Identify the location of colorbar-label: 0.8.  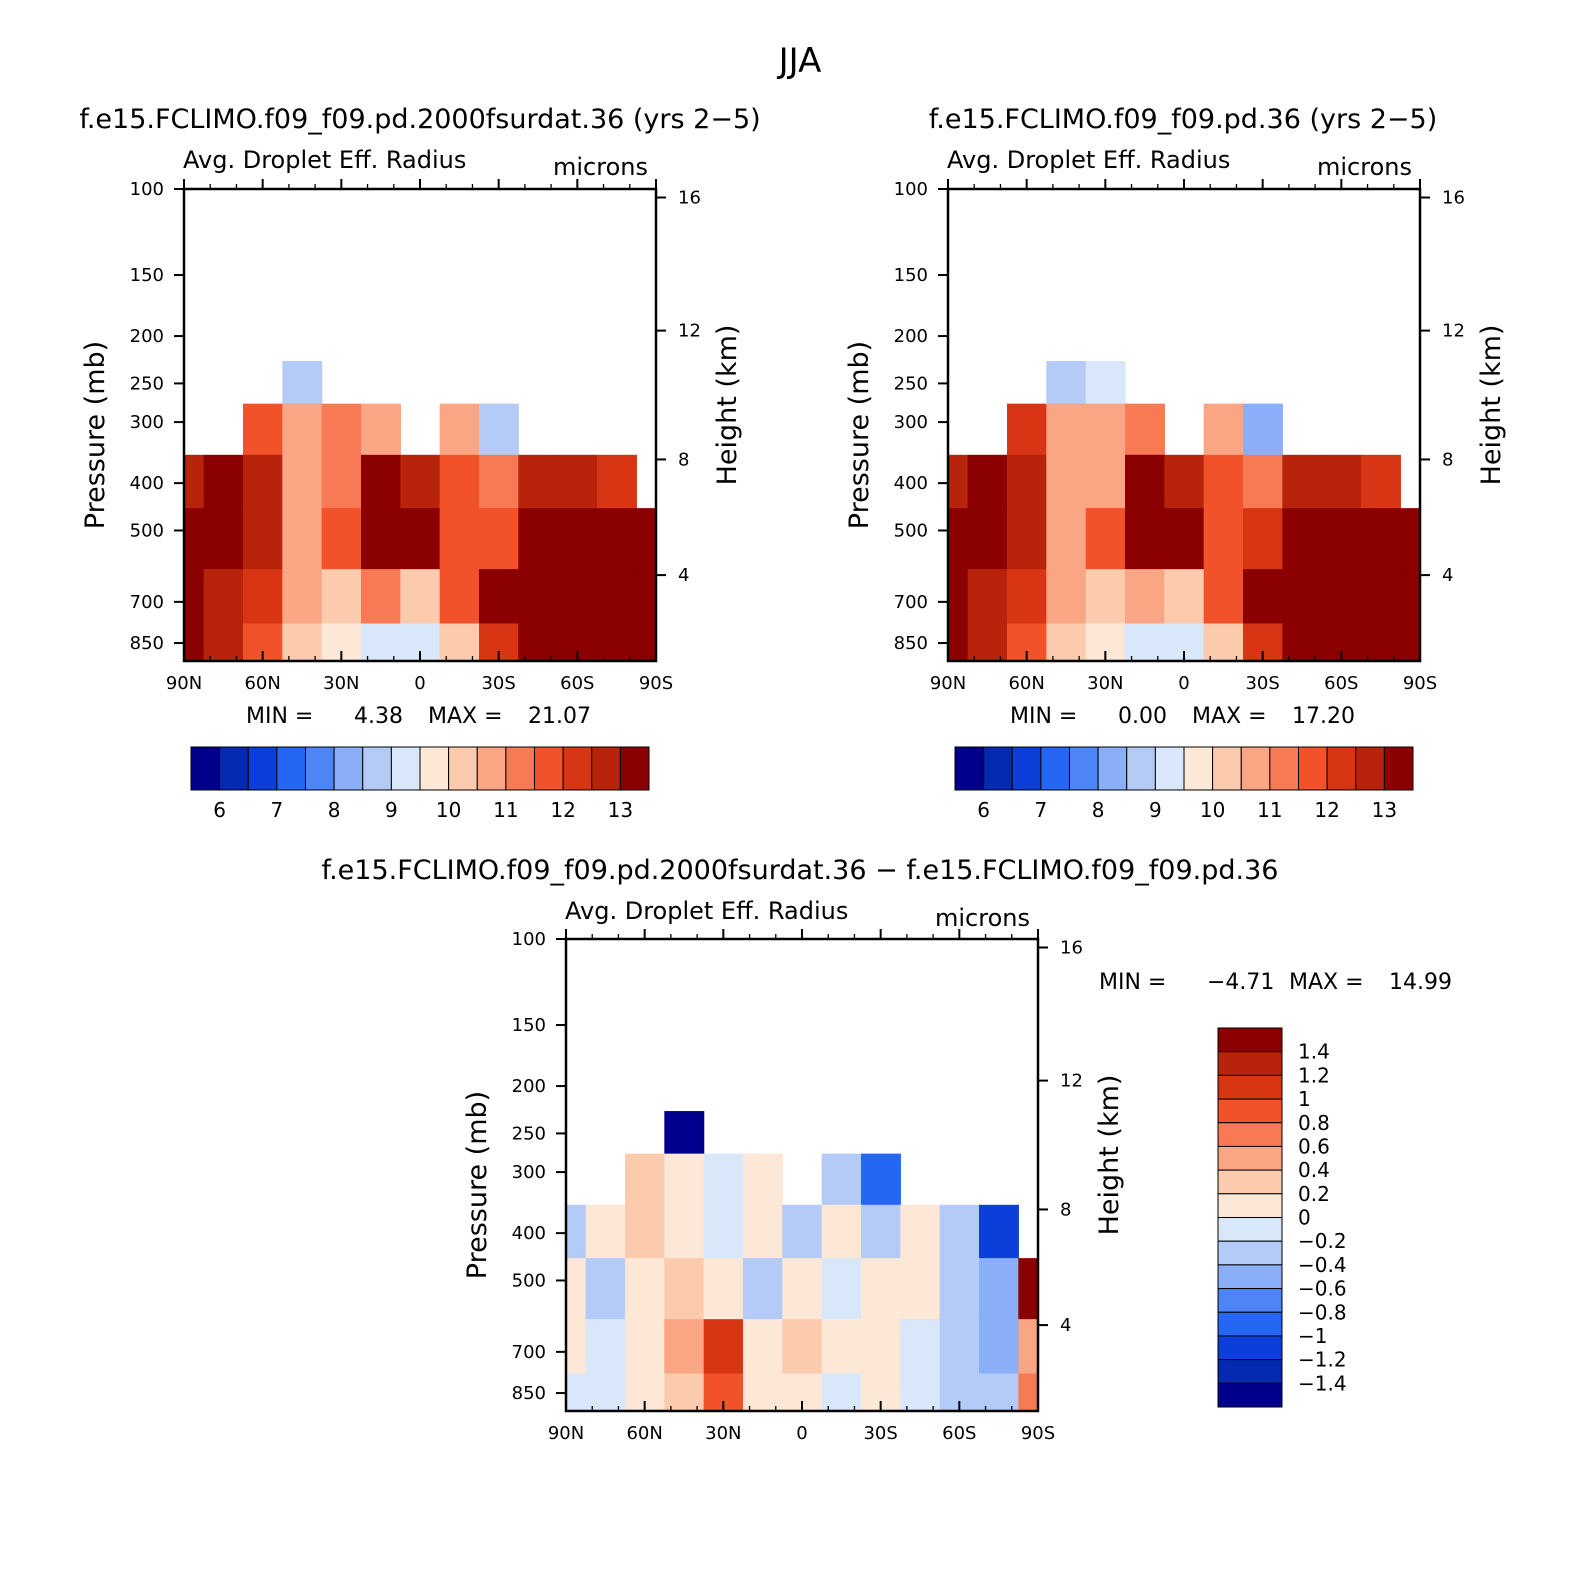
(1314, 1123).